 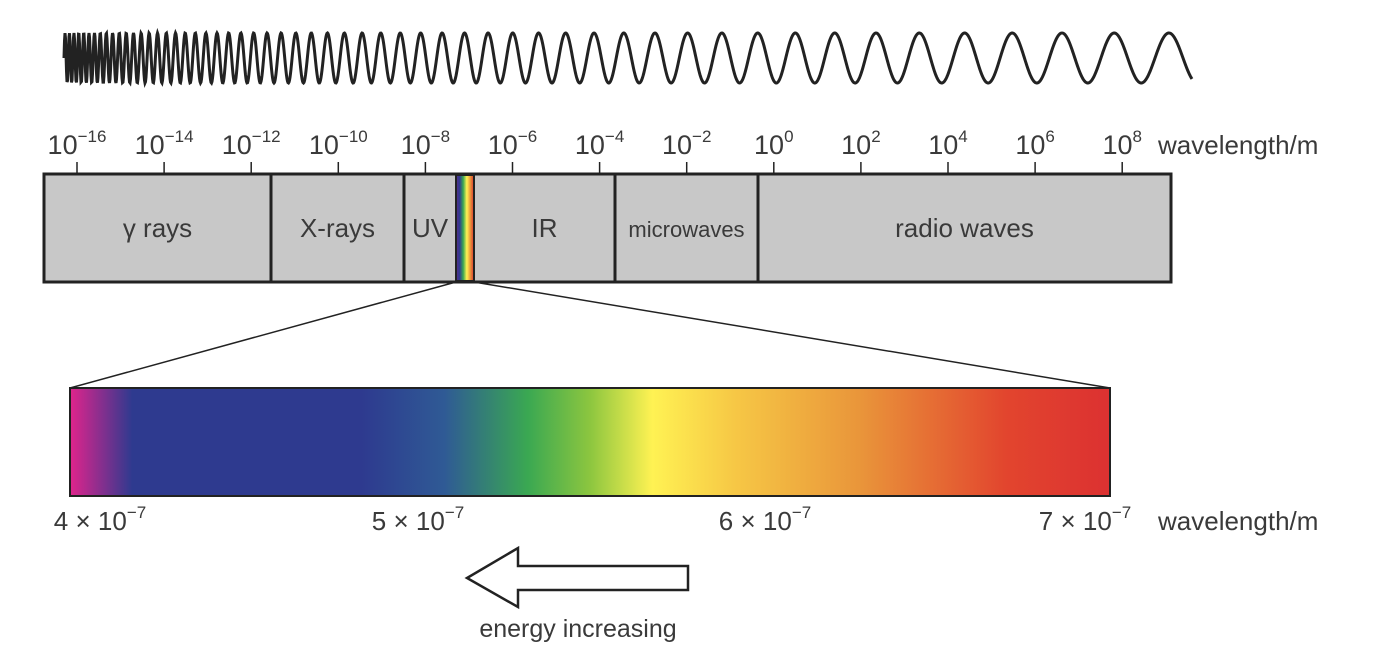 I want to click on visible-tick-label: 7 × 10⁻⁷, so click(x=1085, y=519).